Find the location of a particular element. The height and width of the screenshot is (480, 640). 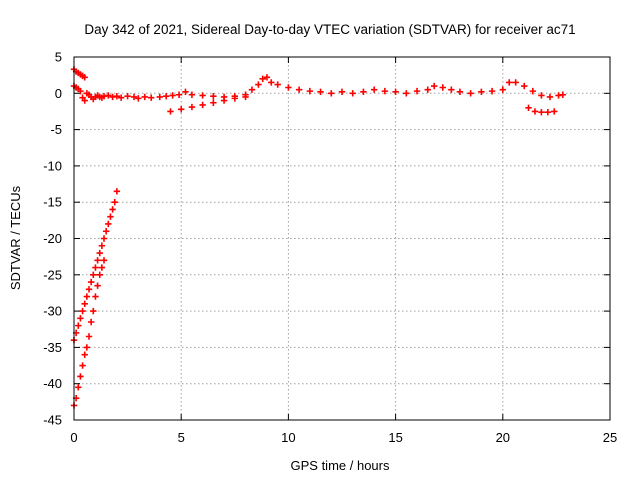

x-tick-label: 25 is located at coordinates (610, 437).